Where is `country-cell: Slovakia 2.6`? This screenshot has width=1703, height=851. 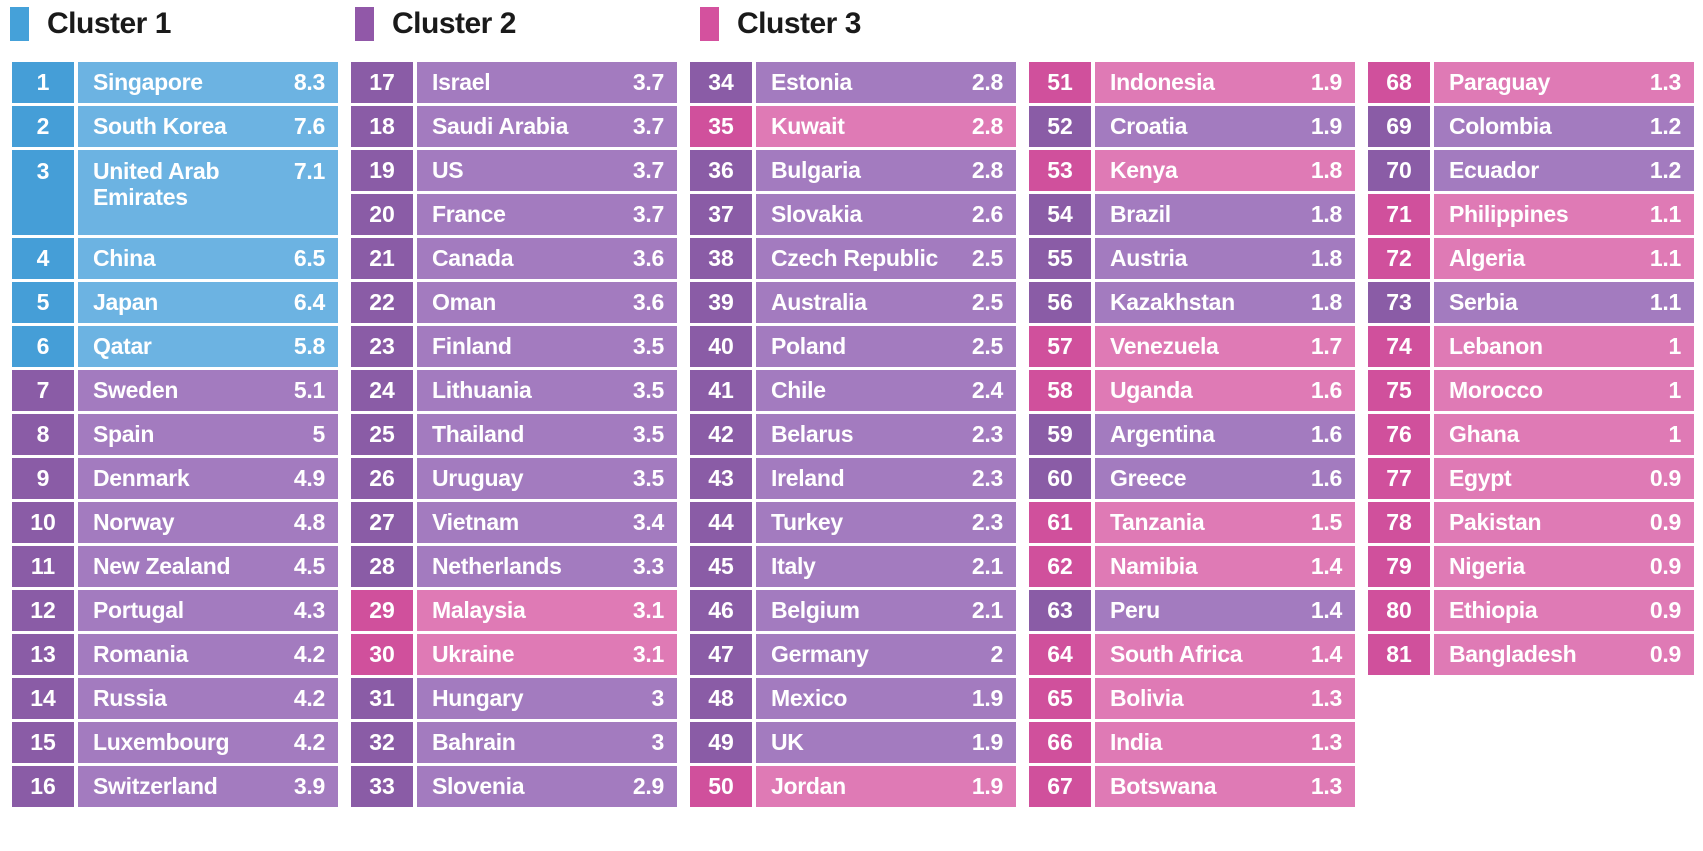
country-cell: Slovakia 2.6 is located at coordinates (886, 214).